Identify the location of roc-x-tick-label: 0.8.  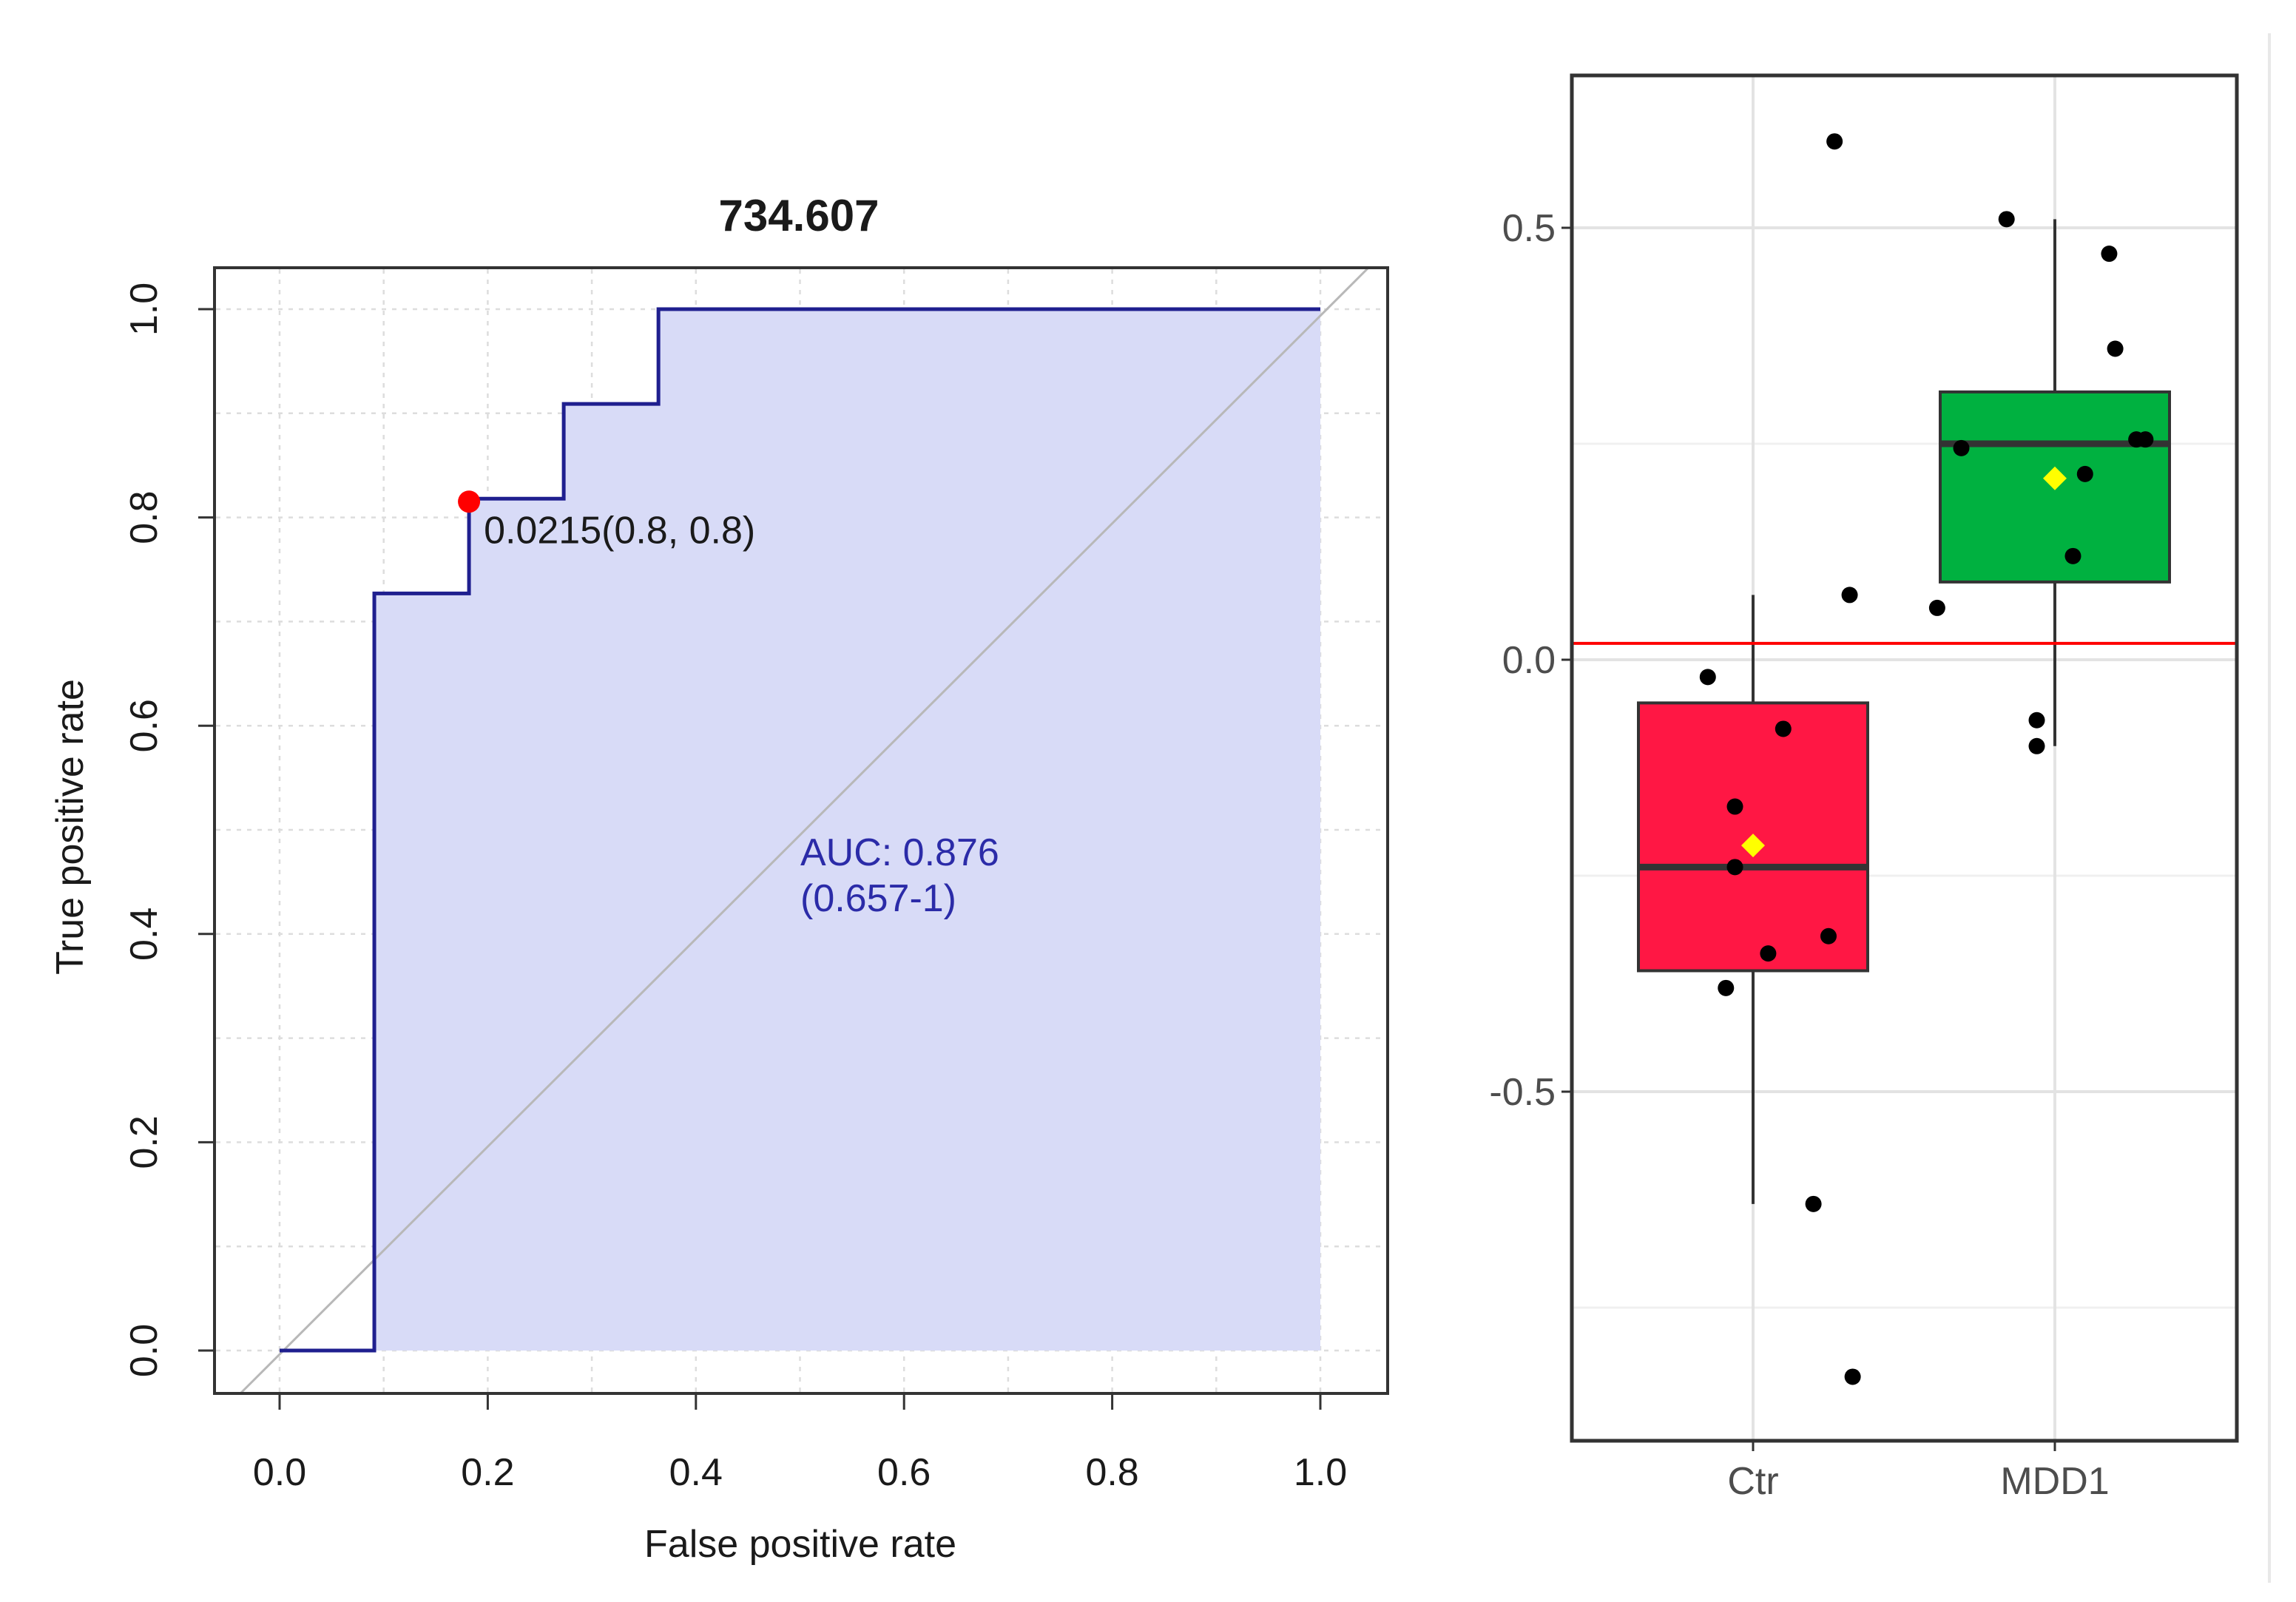
(1111, 1472).